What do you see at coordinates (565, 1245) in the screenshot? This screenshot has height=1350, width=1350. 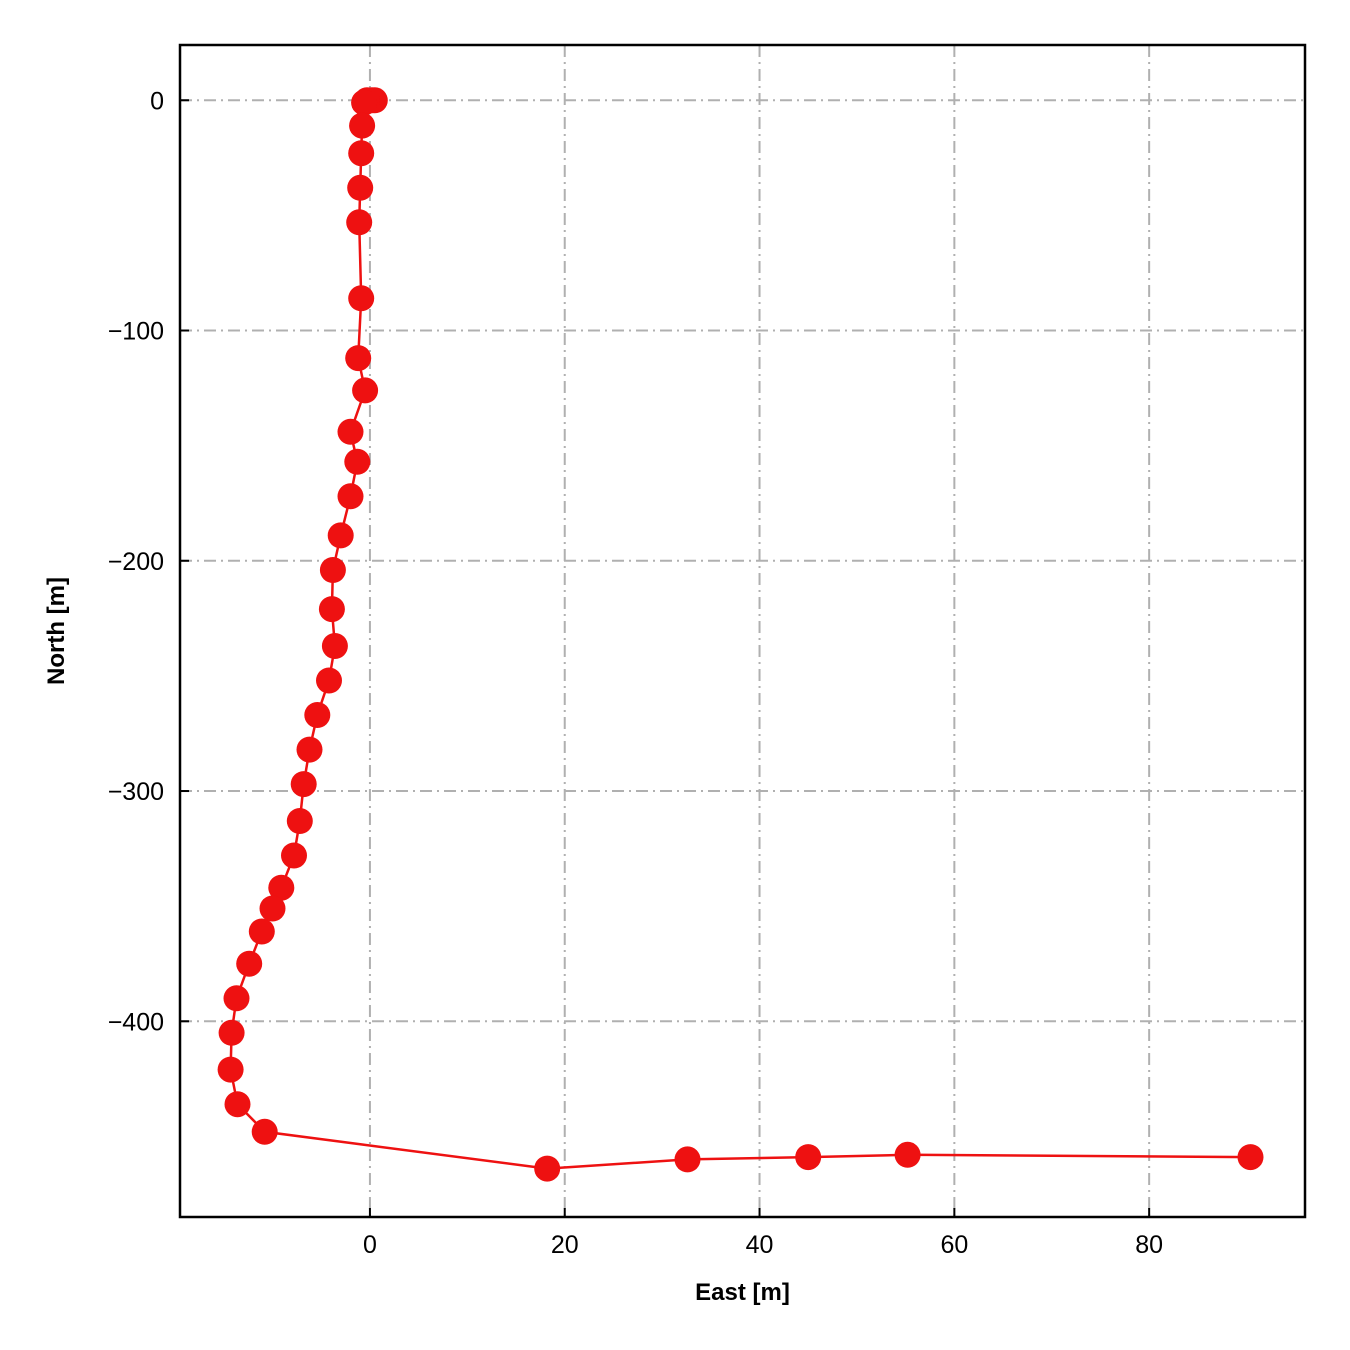 I see `x-tick-label: 20` at bounding box center [565, 1245].